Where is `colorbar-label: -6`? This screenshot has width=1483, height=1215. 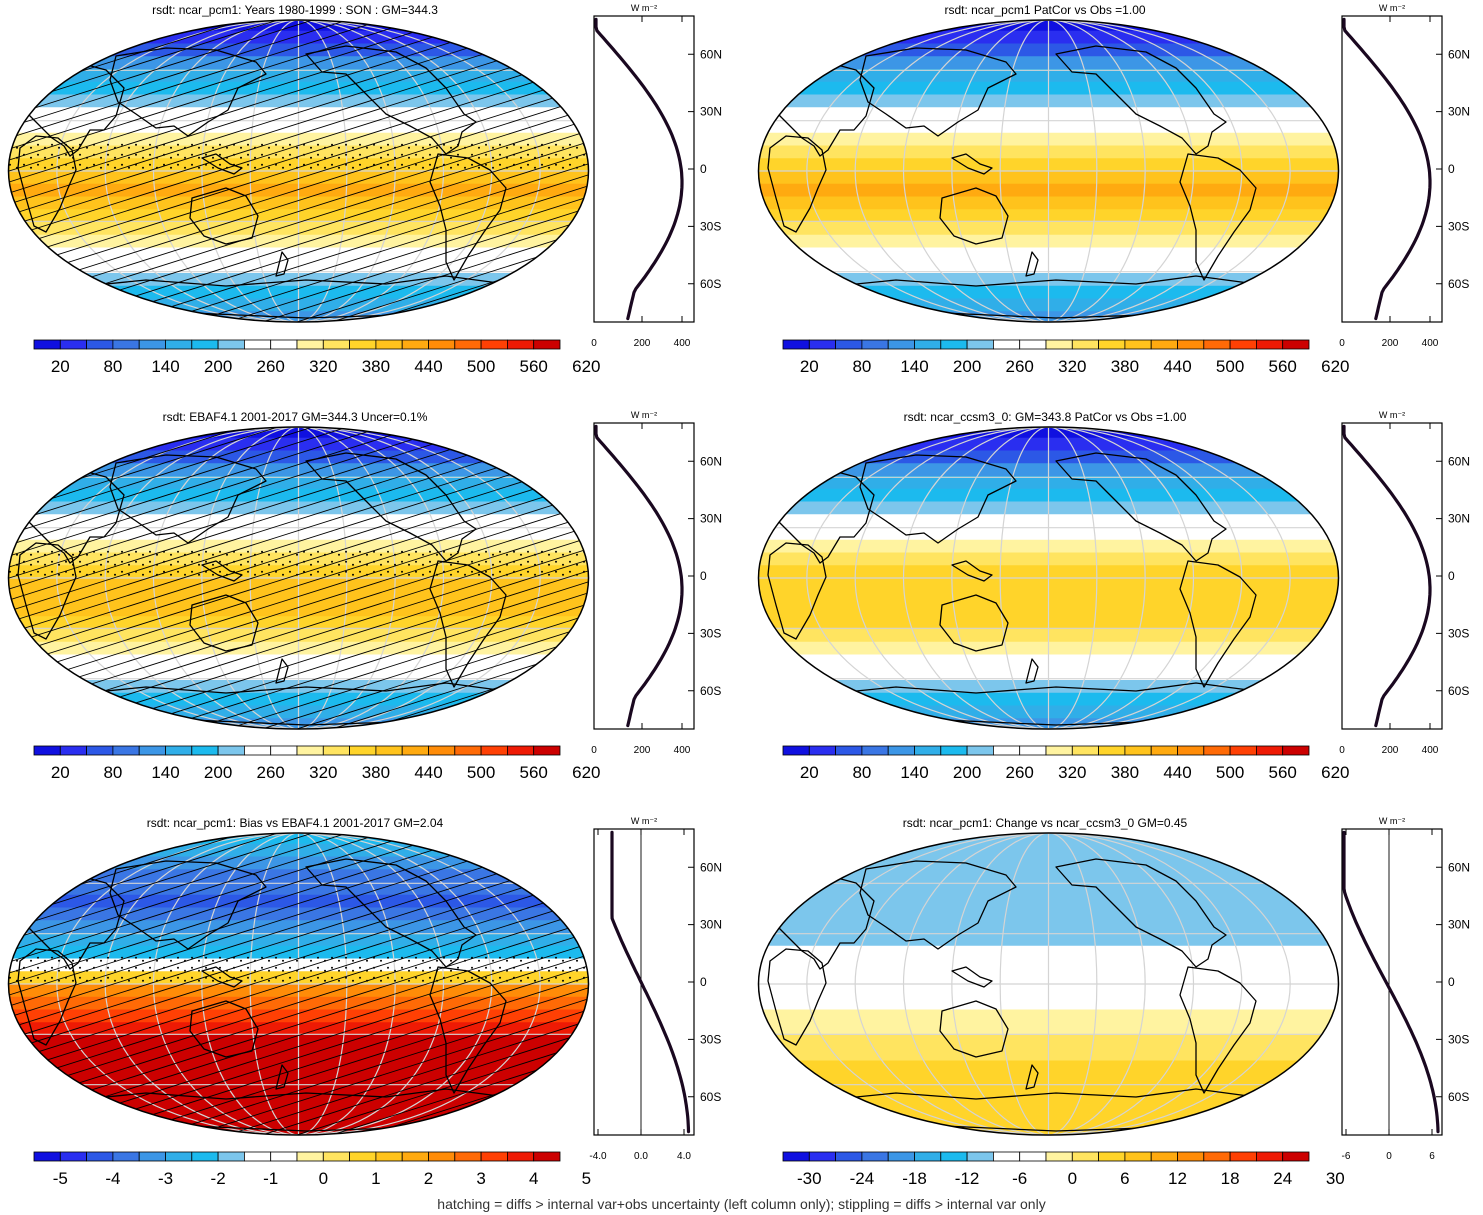
colorbar-label: -6 is located at coordinates (1019, 1178).